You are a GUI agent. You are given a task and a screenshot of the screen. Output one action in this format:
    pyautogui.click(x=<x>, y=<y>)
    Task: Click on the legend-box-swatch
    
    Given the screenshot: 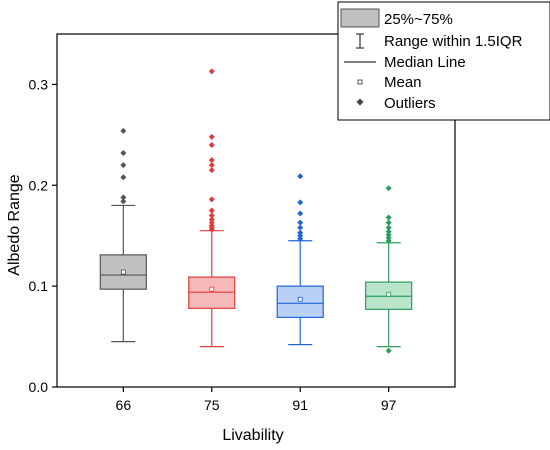 What is the action you would take?
    pyautogui.click(x=360, y=18)
    